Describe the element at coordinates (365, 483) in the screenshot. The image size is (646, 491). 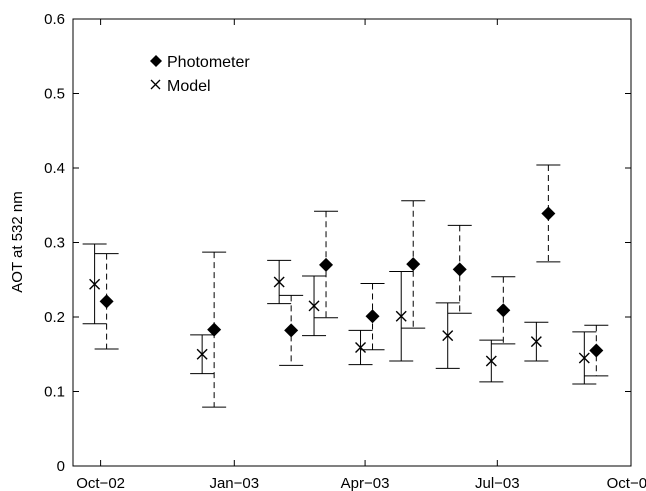
I see `x-tick-label: Apr−03` at that location.